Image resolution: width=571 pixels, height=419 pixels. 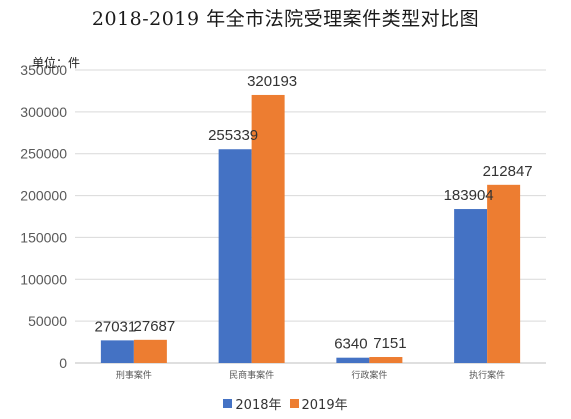 What do you see at coordinates (353, 360) in the screenshot?
I see `bar-2018年-行政案件` at bounding box center [353, 360].